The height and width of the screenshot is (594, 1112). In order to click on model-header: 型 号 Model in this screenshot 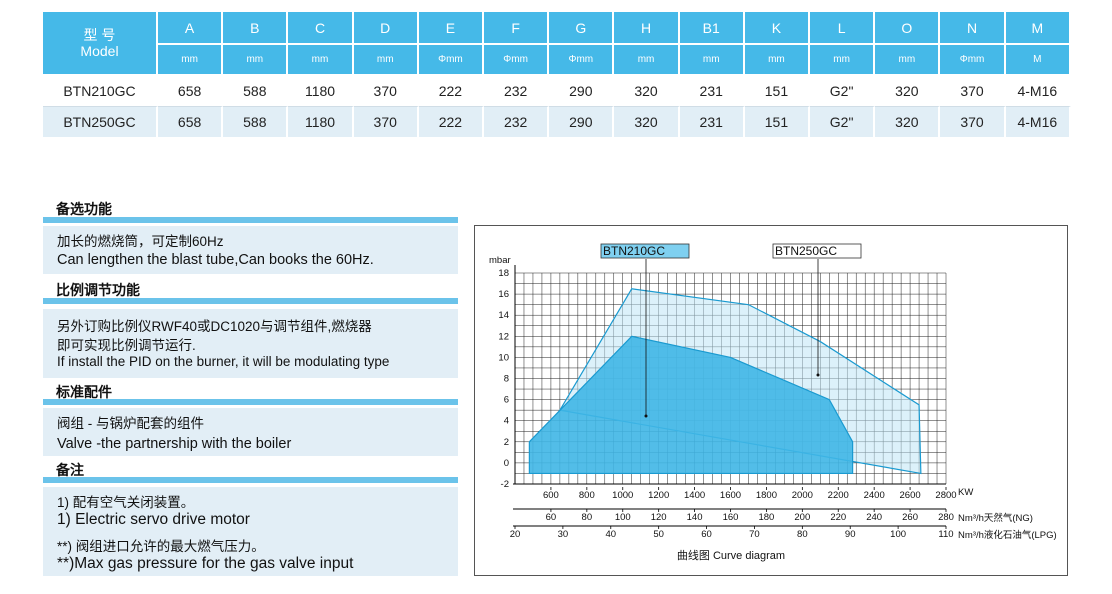, I will do `click(100, 43)`.